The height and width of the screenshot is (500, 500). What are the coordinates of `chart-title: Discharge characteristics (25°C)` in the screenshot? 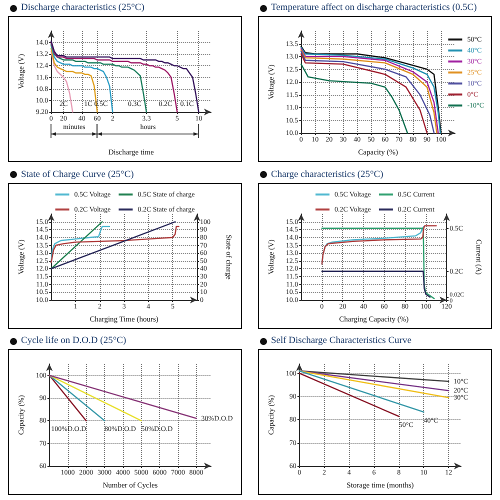 It's located at (82, 8).